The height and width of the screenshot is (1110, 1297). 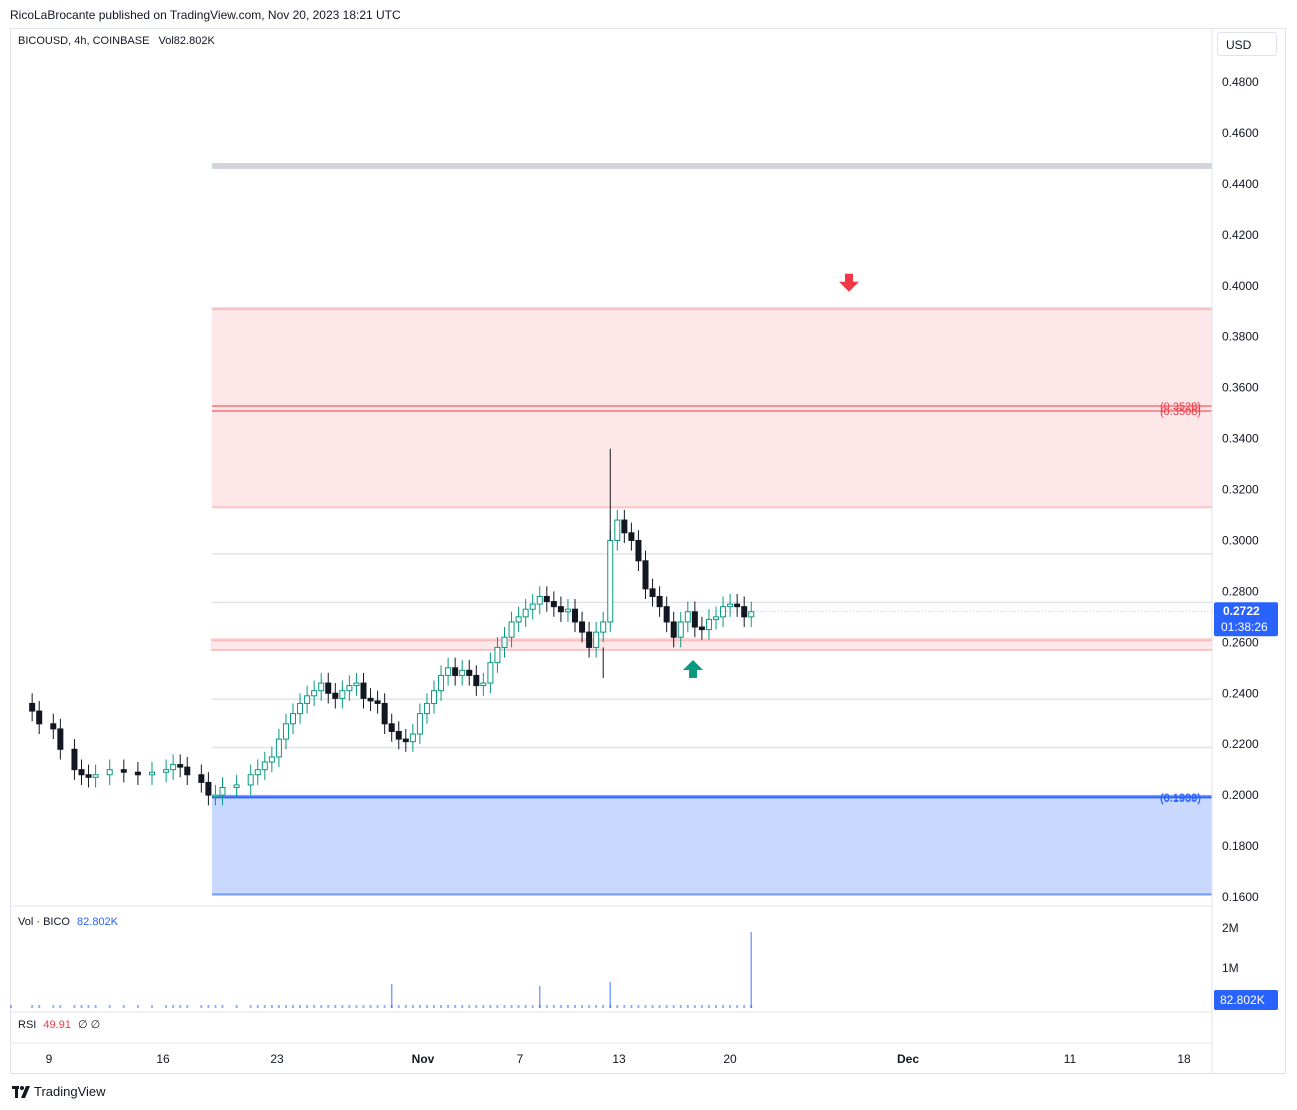 I want to click on volume-tick-label: 1M, so click(x=1230, y=968).